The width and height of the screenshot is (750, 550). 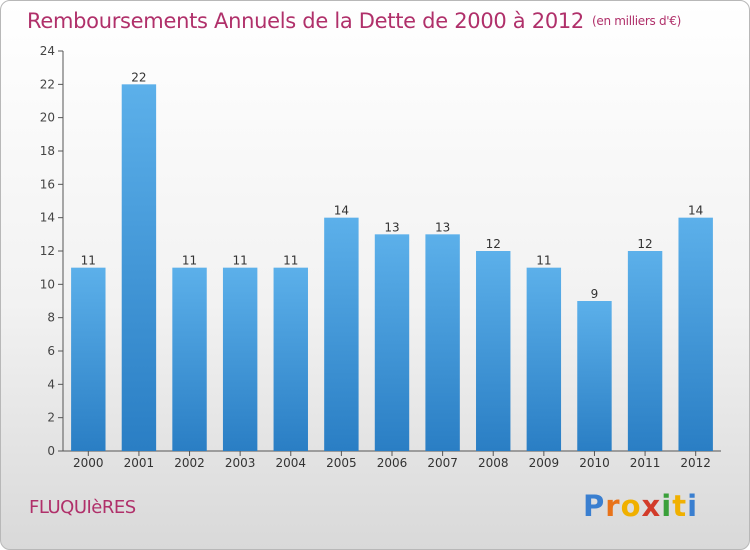 I want to click on x-tick-label: 2001, so click(x=139, y=463).